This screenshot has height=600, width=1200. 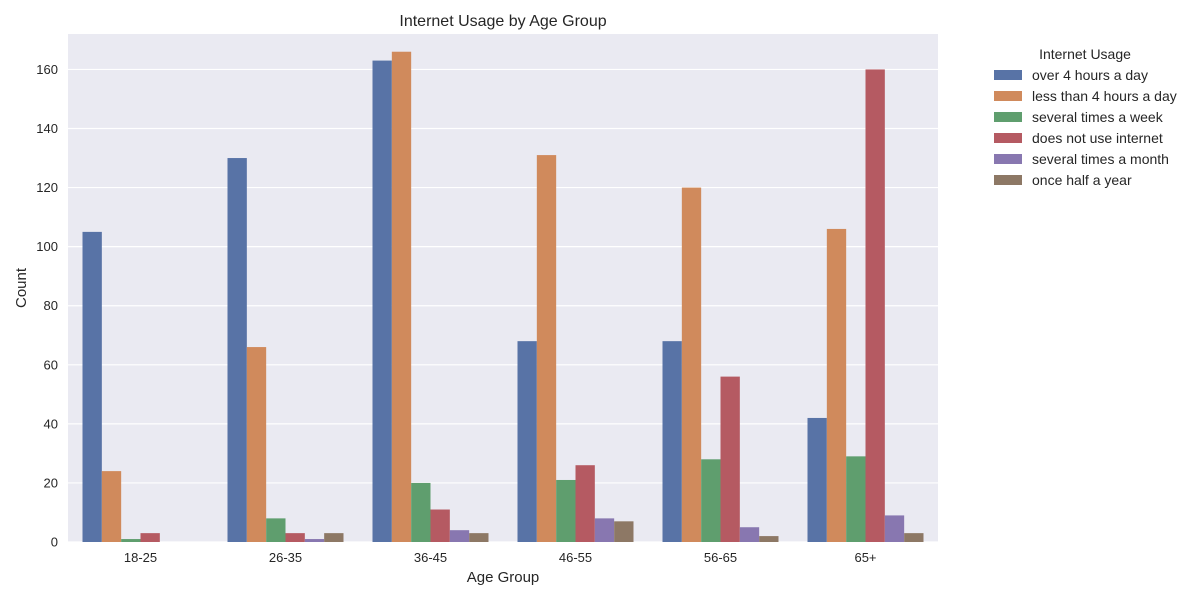 I want to click on x-tick-label: 56-65, so click(x=720, y=557).